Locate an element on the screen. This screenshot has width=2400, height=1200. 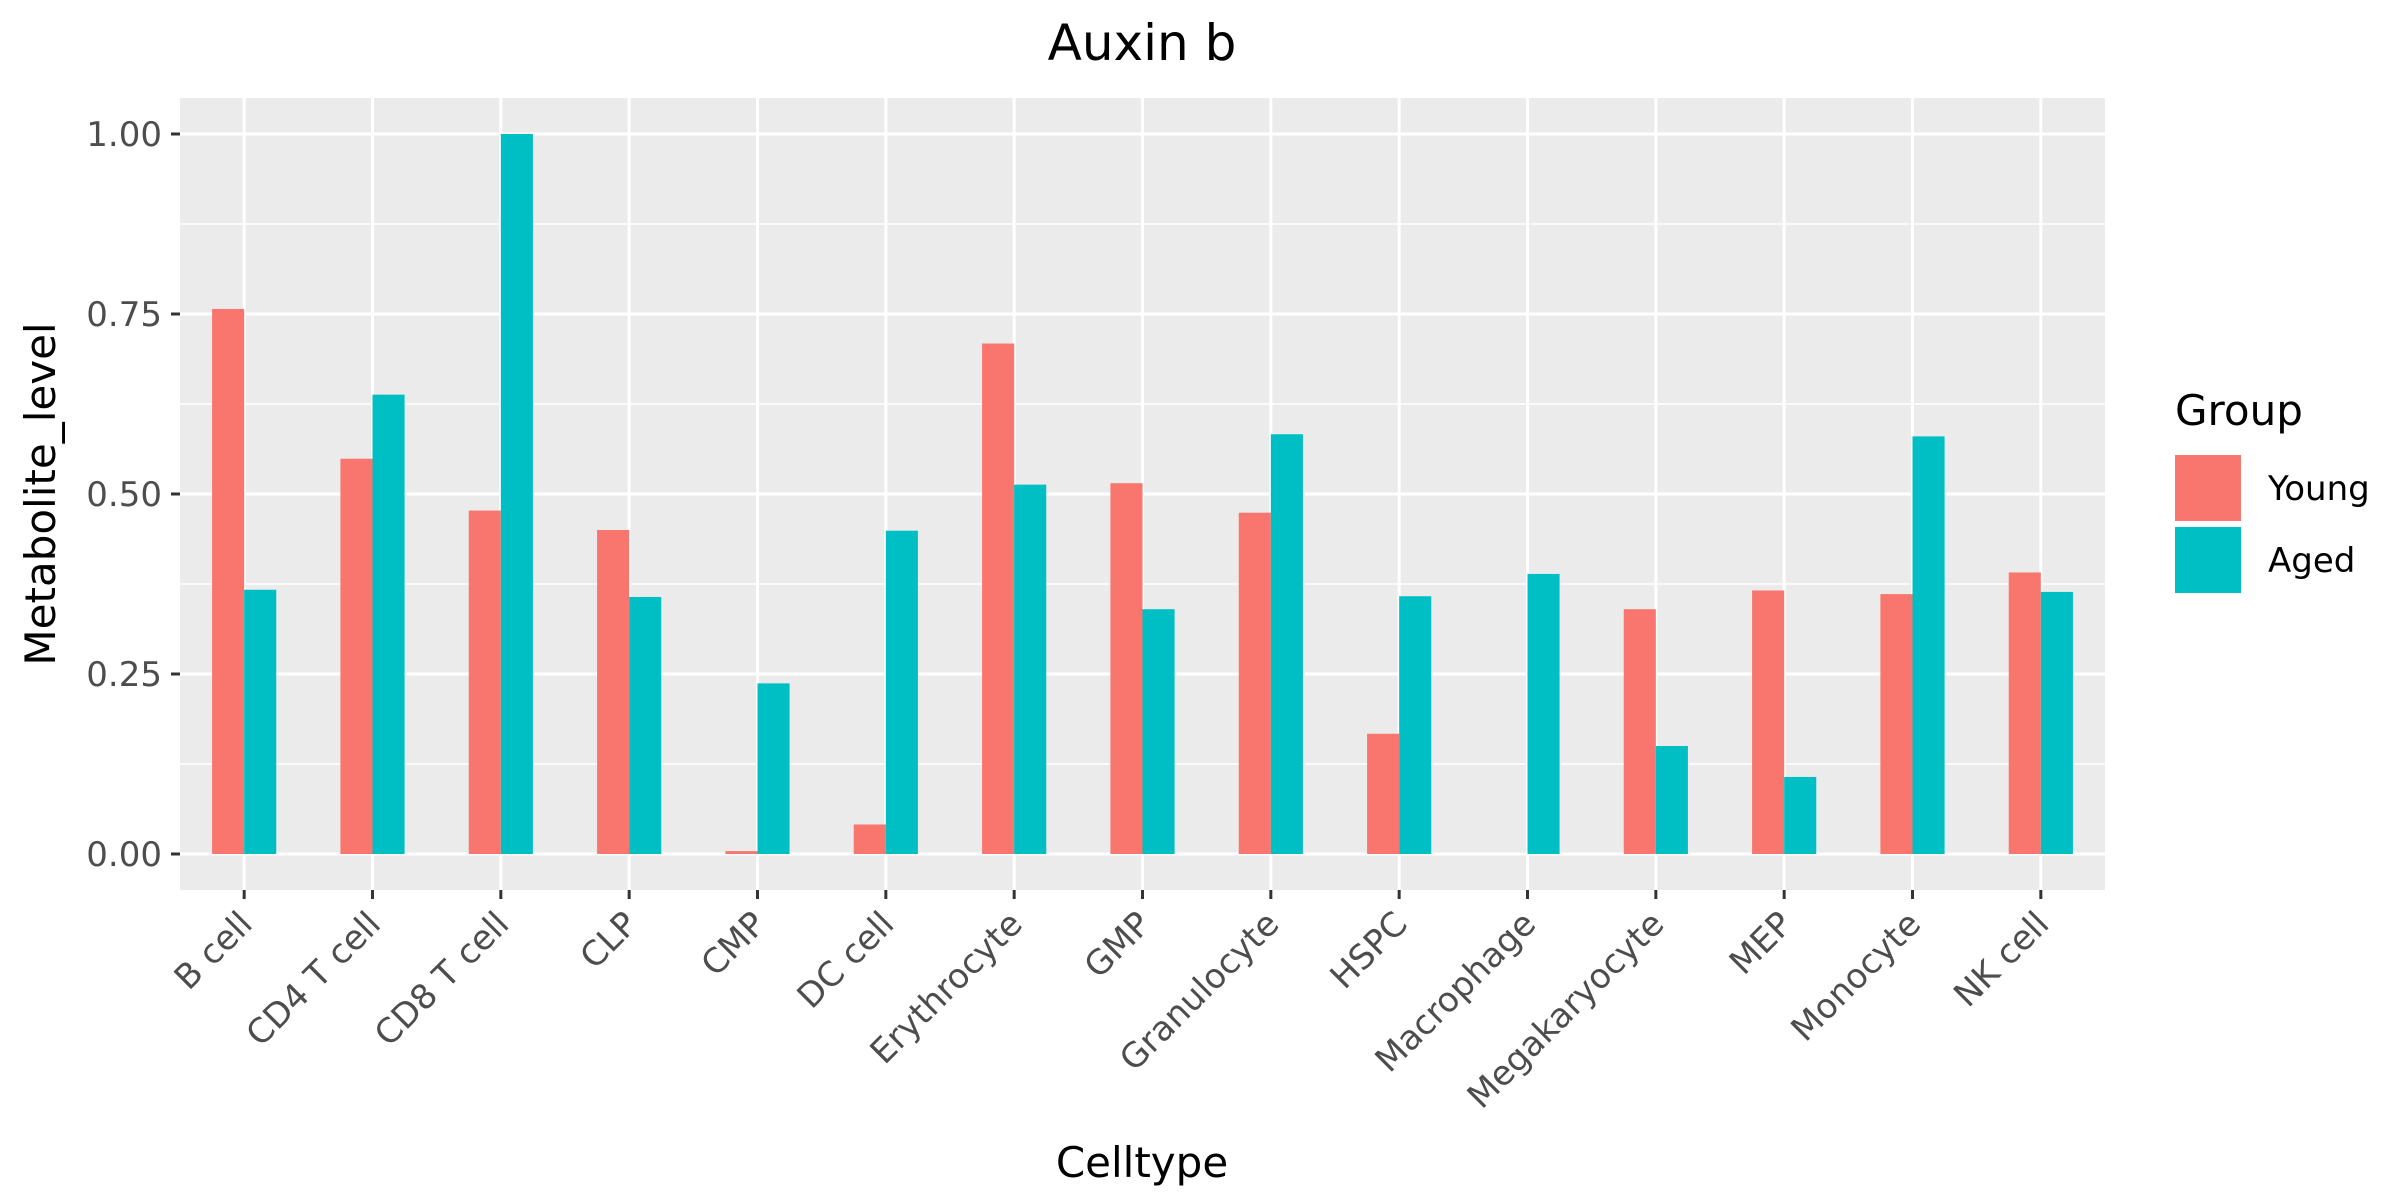
y-axis-title: Metabolite_level is located at coordinates (40, 493).